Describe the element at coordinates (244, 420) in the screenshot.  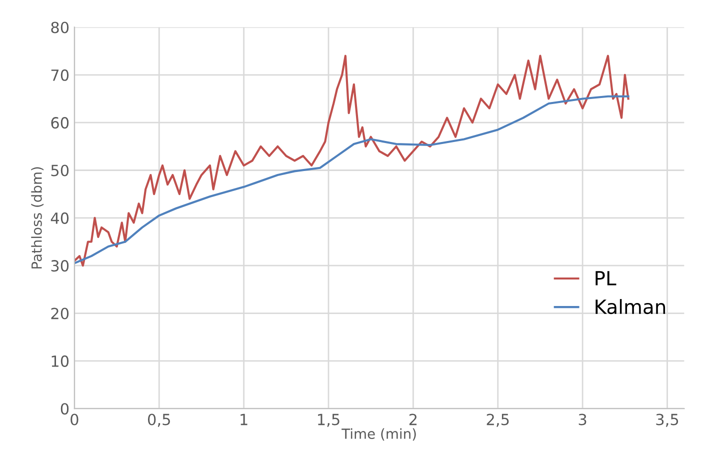
I see `x-tick-label: 1` at that location.